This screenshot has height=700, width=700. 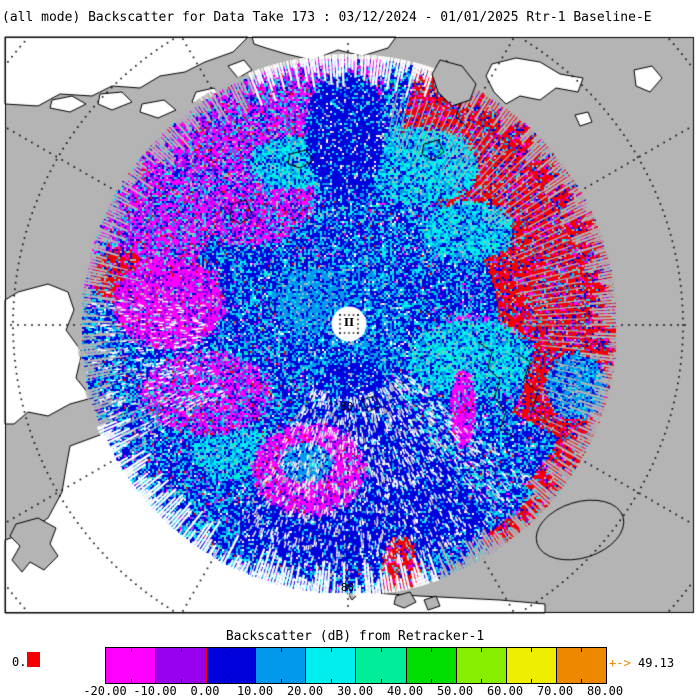 What do you see at coordinates (455, 691) in the screenshot?
I see `colorbar-tick-label: 50.00` at bounding box center [455, 691].